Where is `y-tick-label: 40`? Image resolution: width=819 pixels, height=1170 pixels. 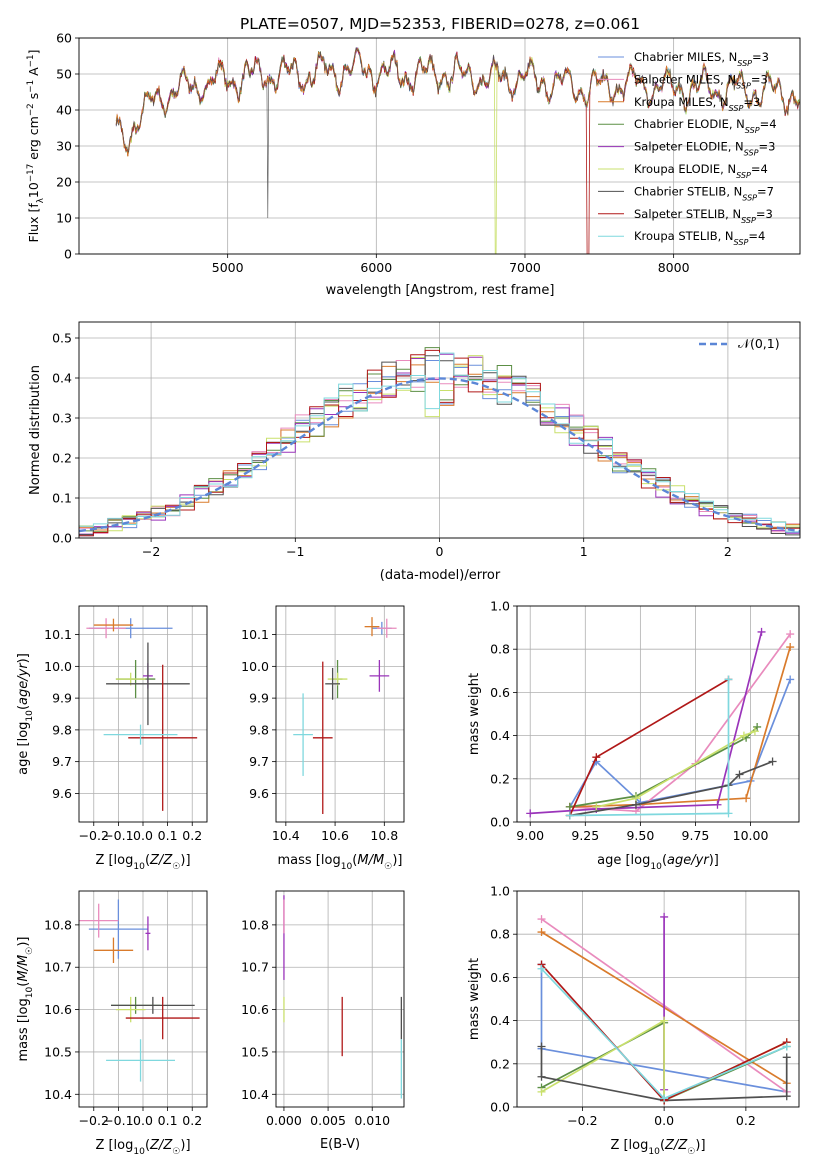 y-tick-label: 40 is located at coordinates (64, 110).